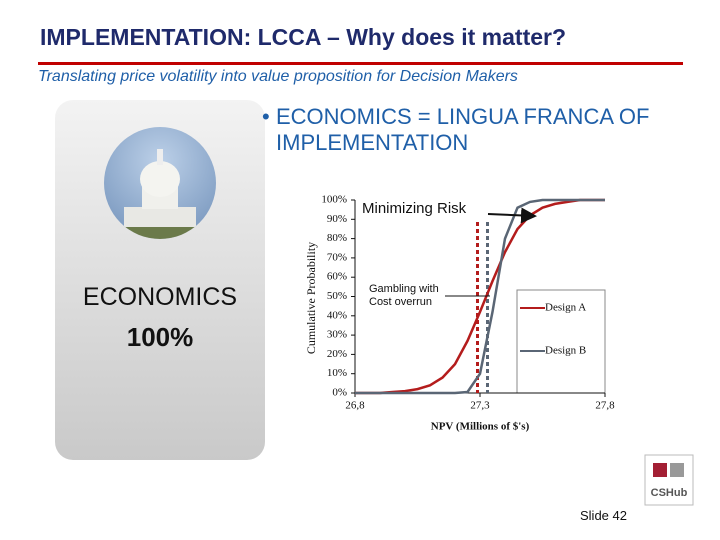 The height and width of the screenshot is (540, 720). What do you see at coordinates (337, 315) in the screenshot?
I see `y-tick-label: 40%` at bounding box center [337, 315].